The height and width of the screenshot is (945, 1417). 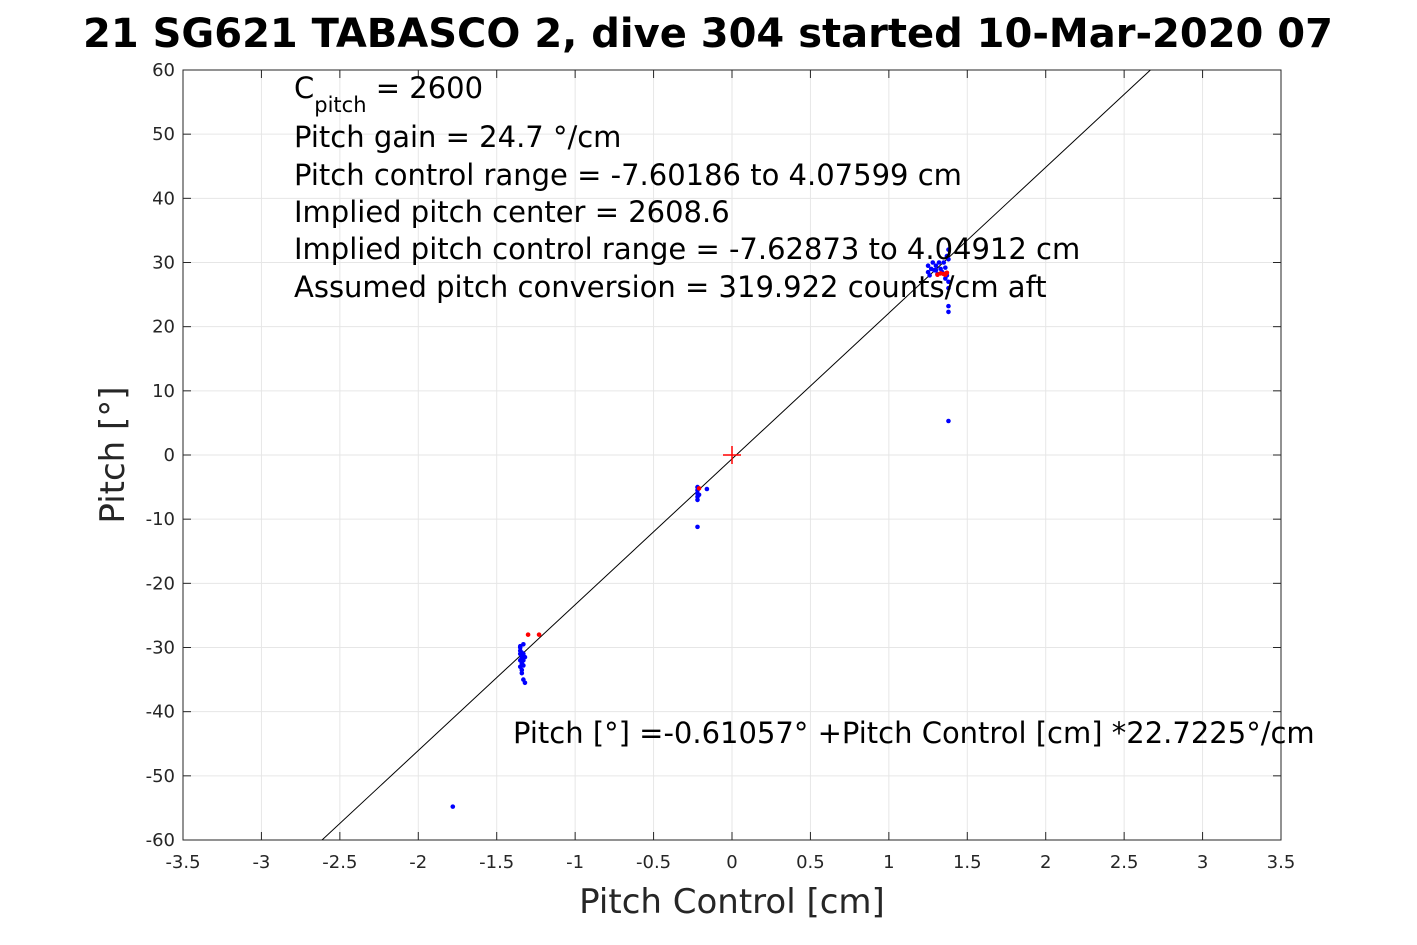 I want to click on y-tick-label: 10, so click(x=163, y=391).